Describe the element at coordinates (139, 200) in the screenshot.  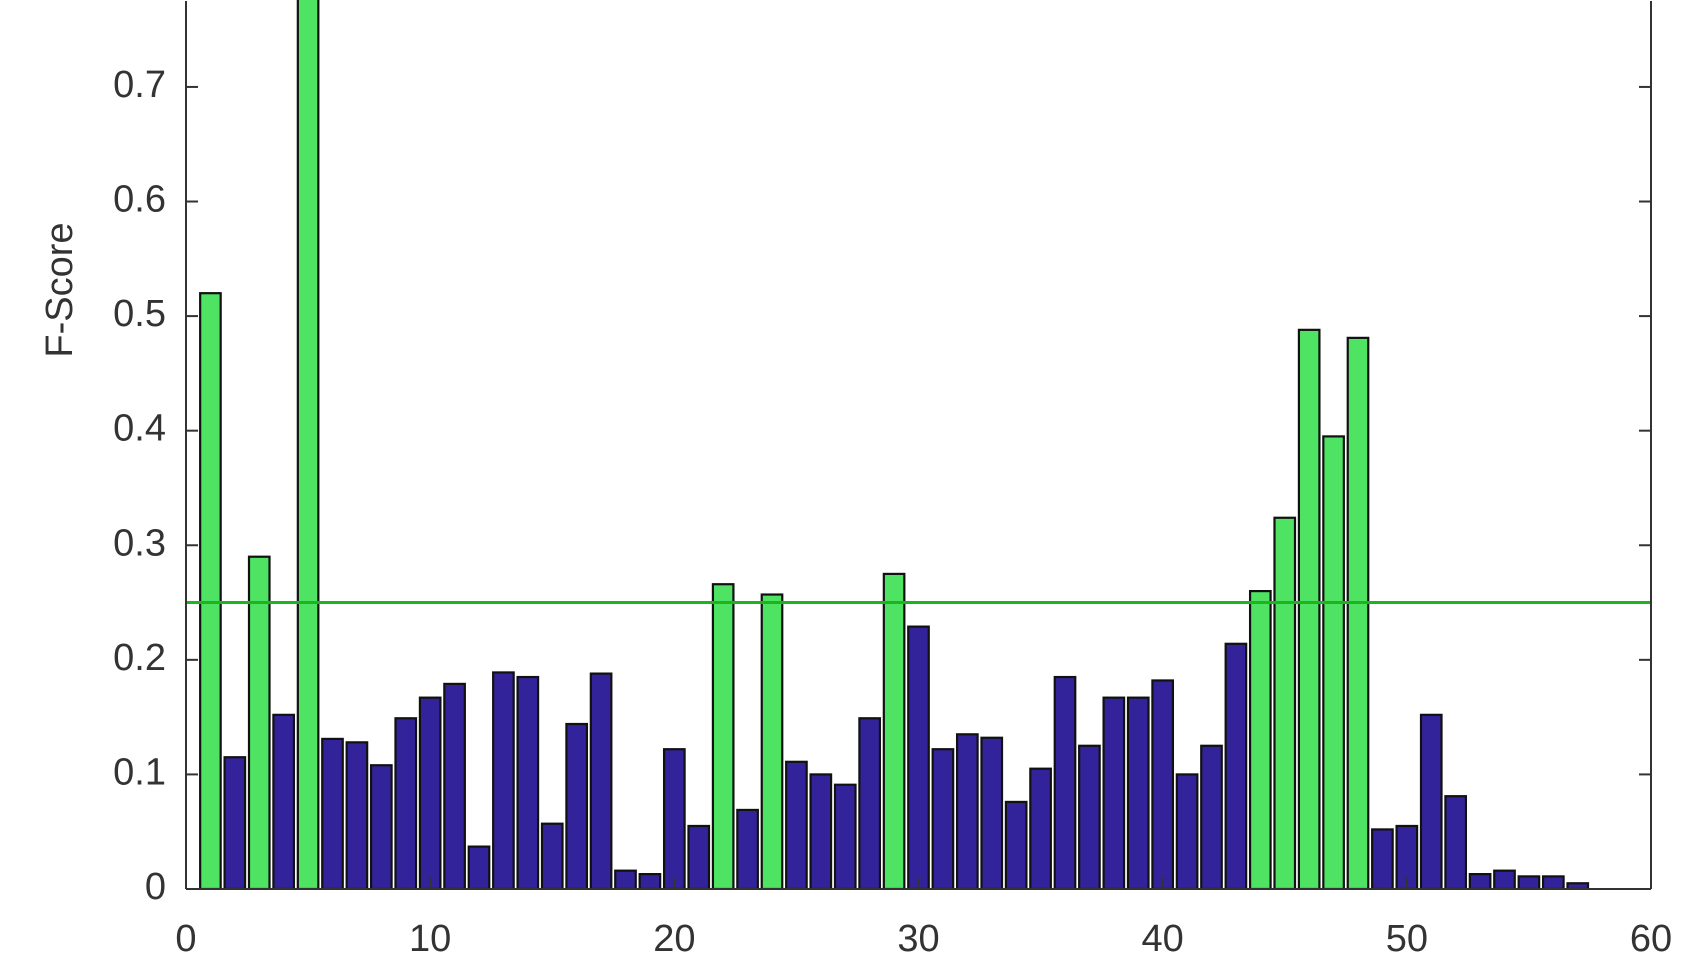
I see `y-tick-label: 0.6` at that location.